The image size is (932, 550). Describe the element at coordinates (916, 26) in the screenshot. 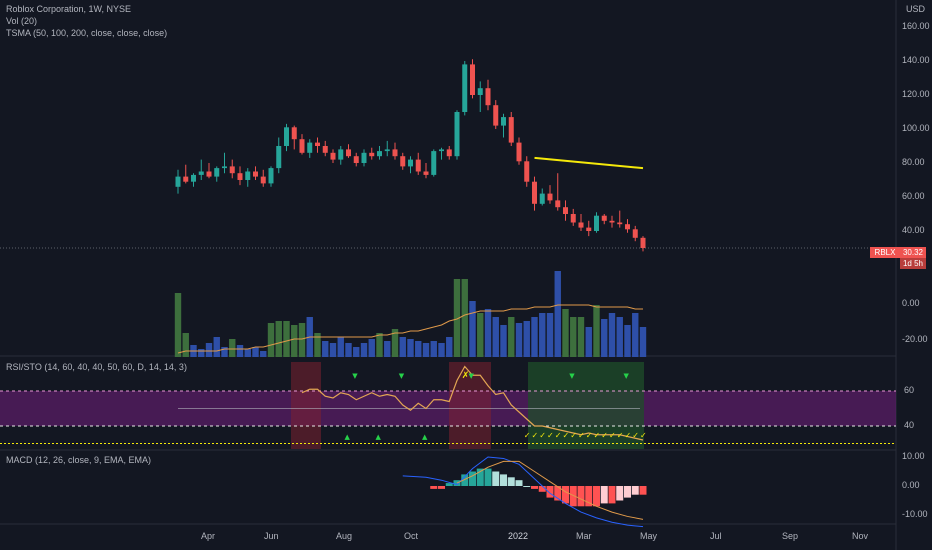

I see `price-tick-0: 160.00` at that location.